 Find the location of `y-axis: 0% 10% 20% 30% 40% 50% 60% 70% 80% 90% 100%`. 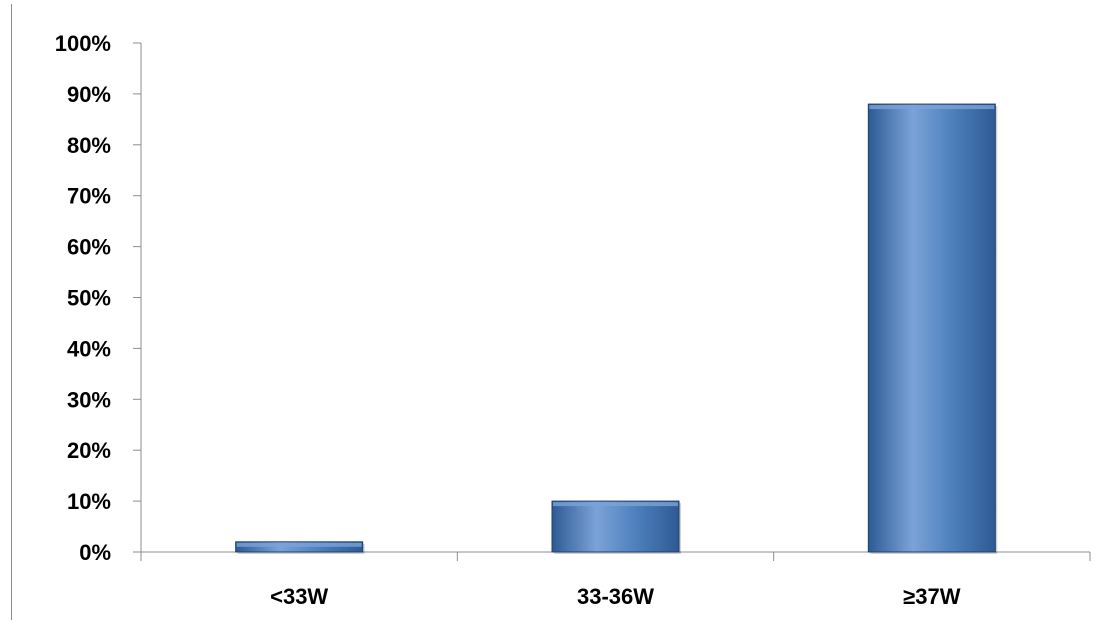

y-axis: 0% 10% 20% 30% 40% 50% 60% 70% 80% 90% 100% is located at coordinates (98, 298).